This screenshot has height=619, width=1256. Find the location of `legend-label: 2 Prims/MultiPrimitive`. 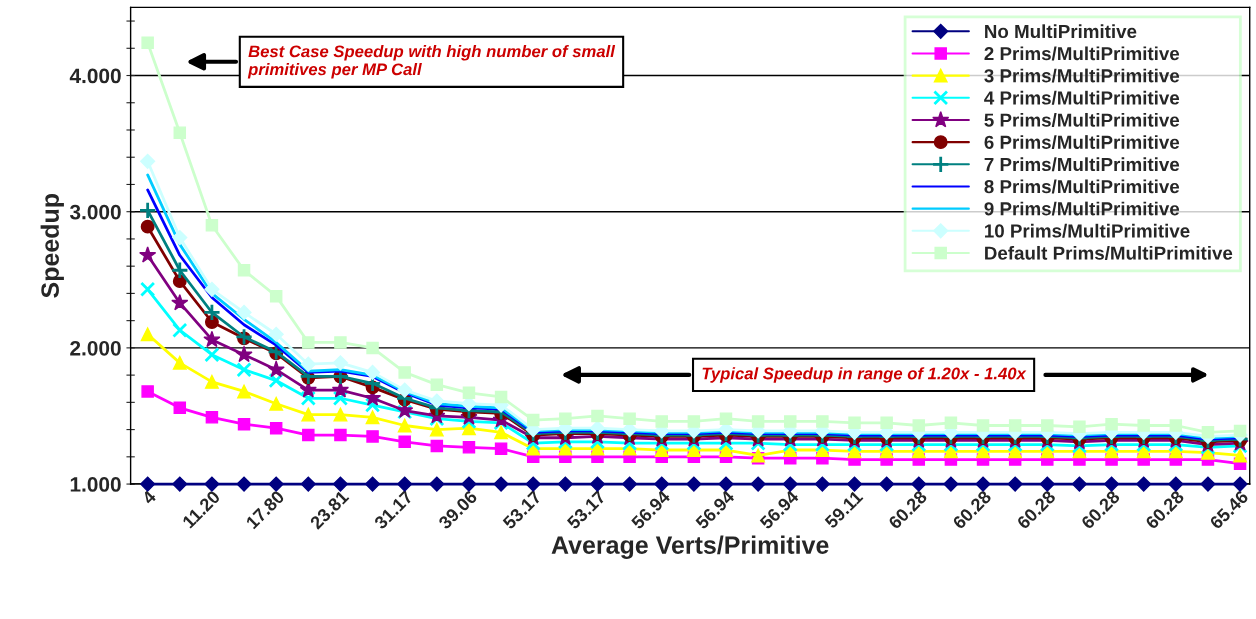

legend-label: 2 Prims/MultiPrimitive is located at coordinates (1082, 53).